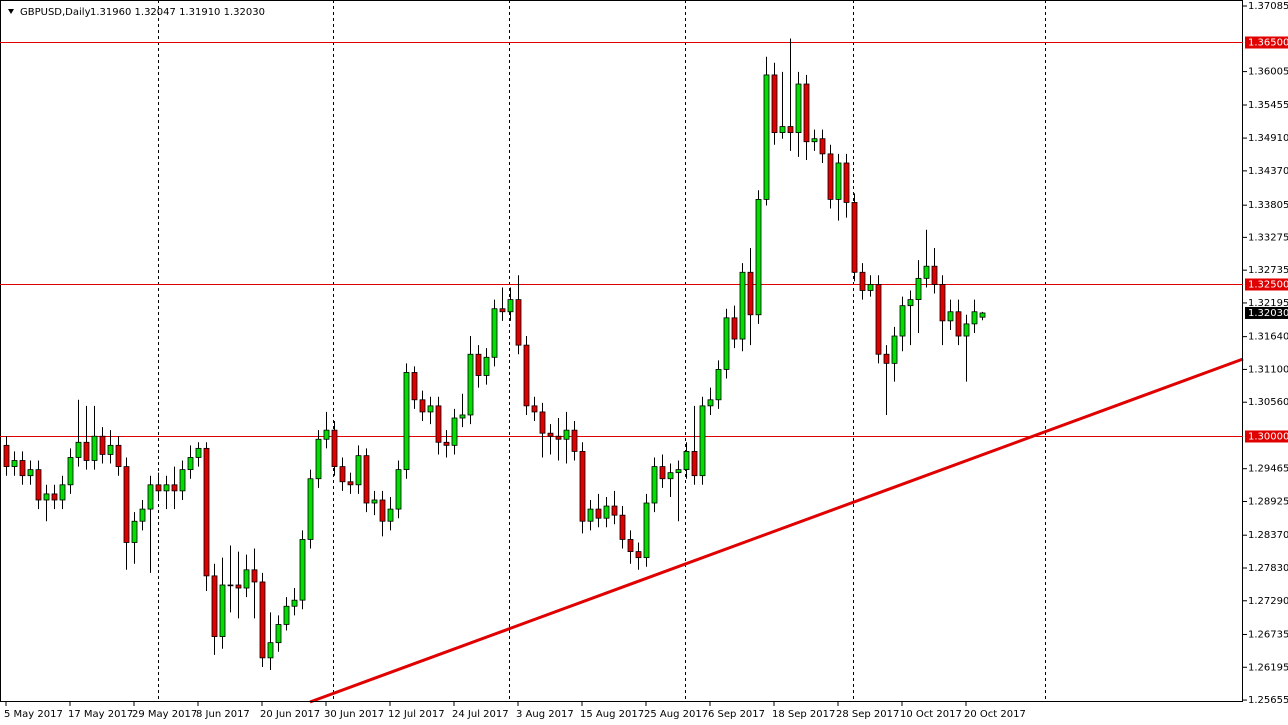  What do you see at coordinates (100, 714) in the screenshot?
I see `x-tick-label: 17 May 2017` at bounding box center [100, 714].